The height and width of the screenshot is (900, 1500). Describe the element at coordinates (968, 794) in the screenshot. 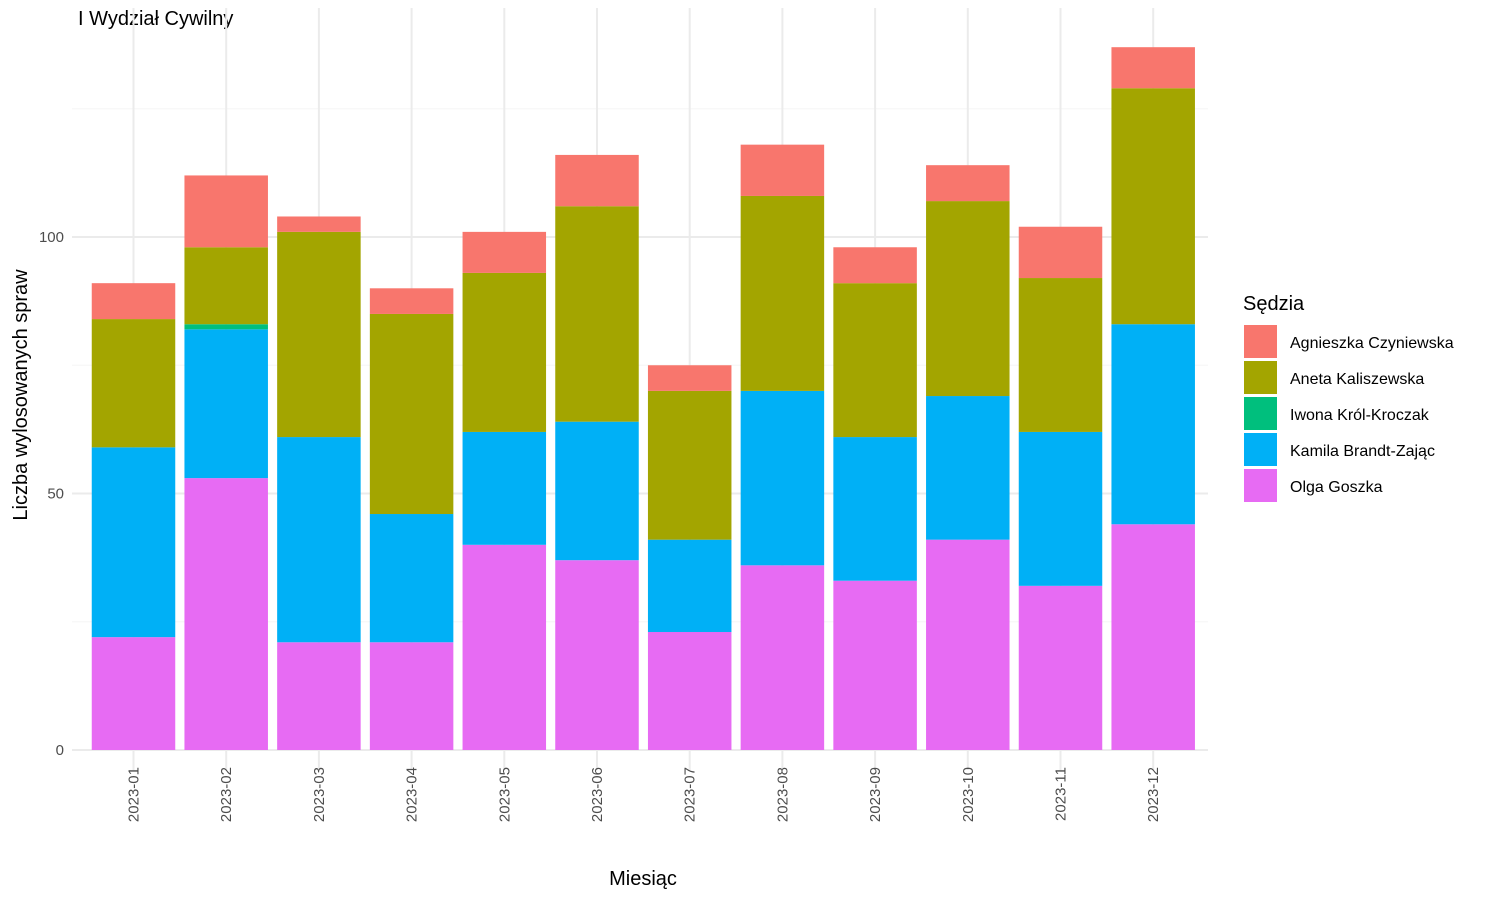

I see `x-tick-label: 2023-10` at that location.